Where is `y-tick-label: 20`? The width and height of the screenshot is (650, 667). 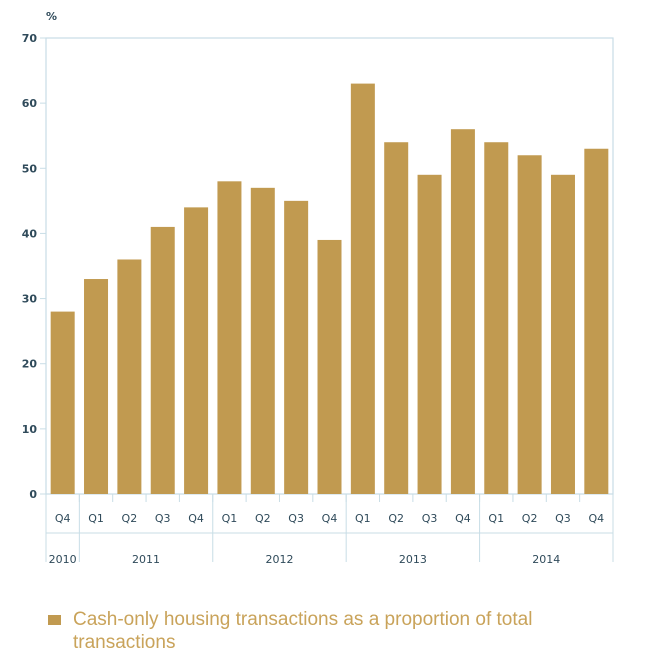 y-tick-label: 20 is located at coordinates (30, 364).